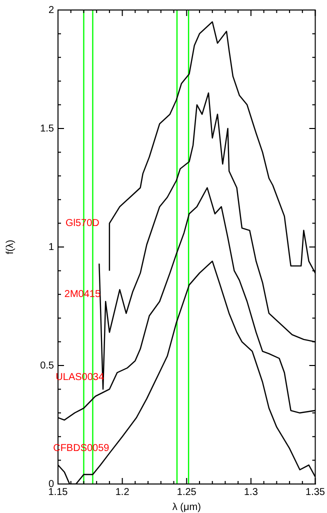  What do you see at coordinates (122, 492) in the screenshot?
I see `x-tick-label: 1.2` at bounding box center [122, 492].